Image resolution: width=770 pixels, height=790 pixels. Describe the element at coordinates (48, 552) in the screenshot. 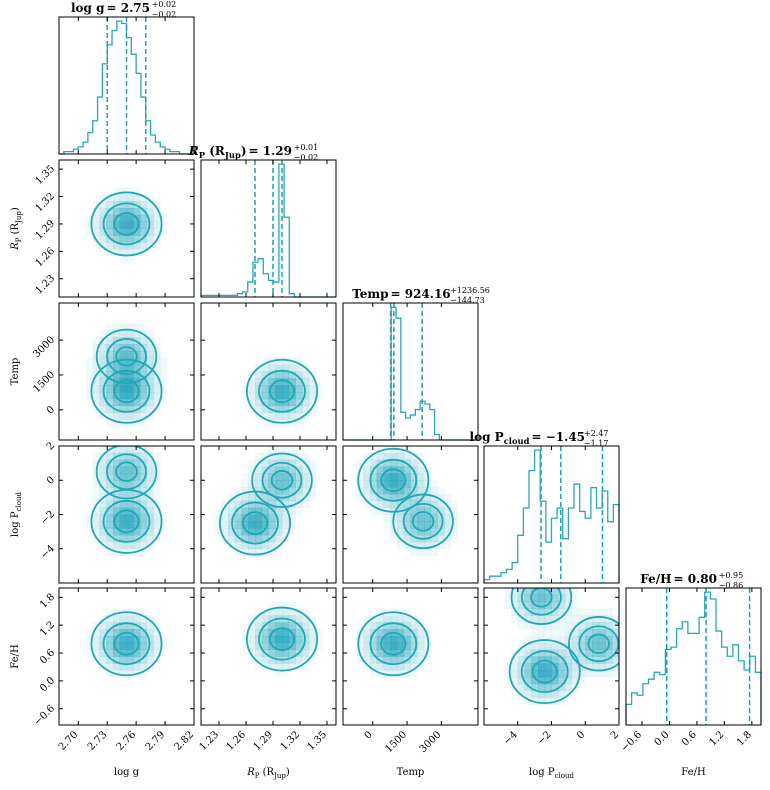

I see `y-tick-label: −4` at that location.